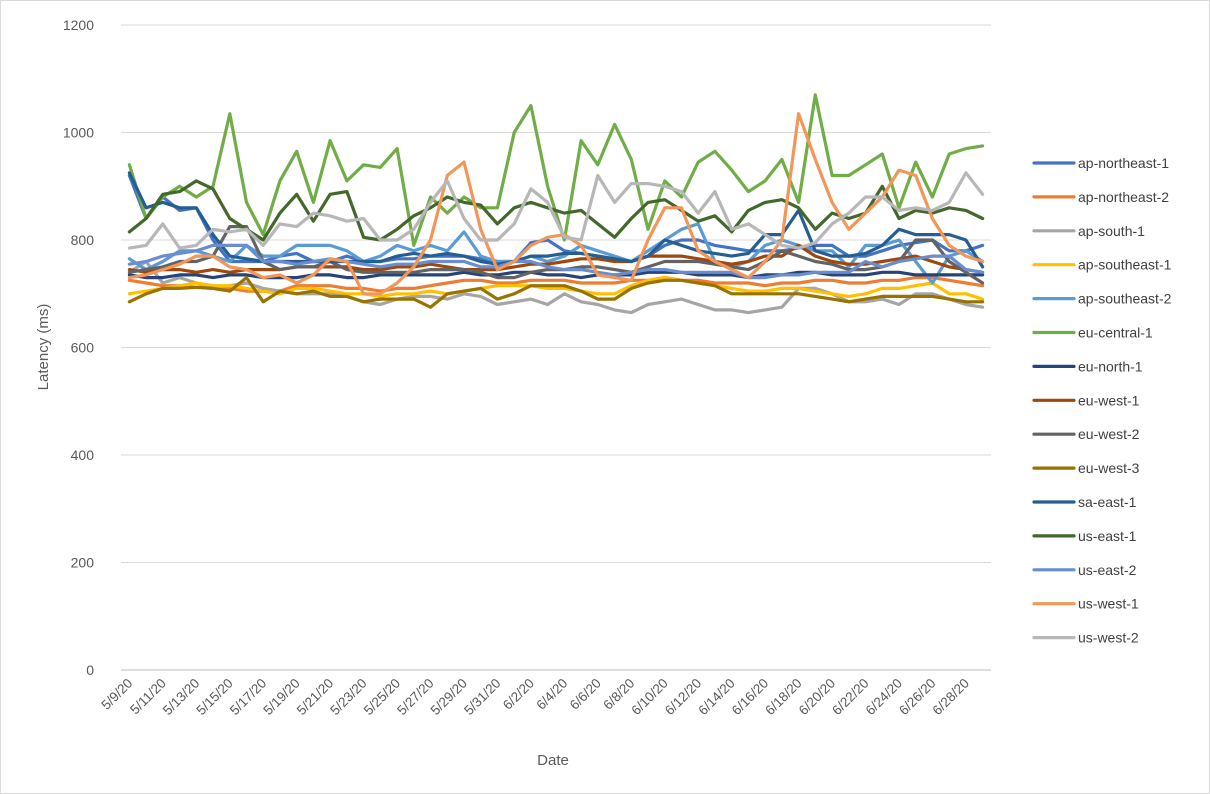 This screenshot has width=1210, height=794. I want to click on x-tick-label: 6/14/20, so click(716, 697).